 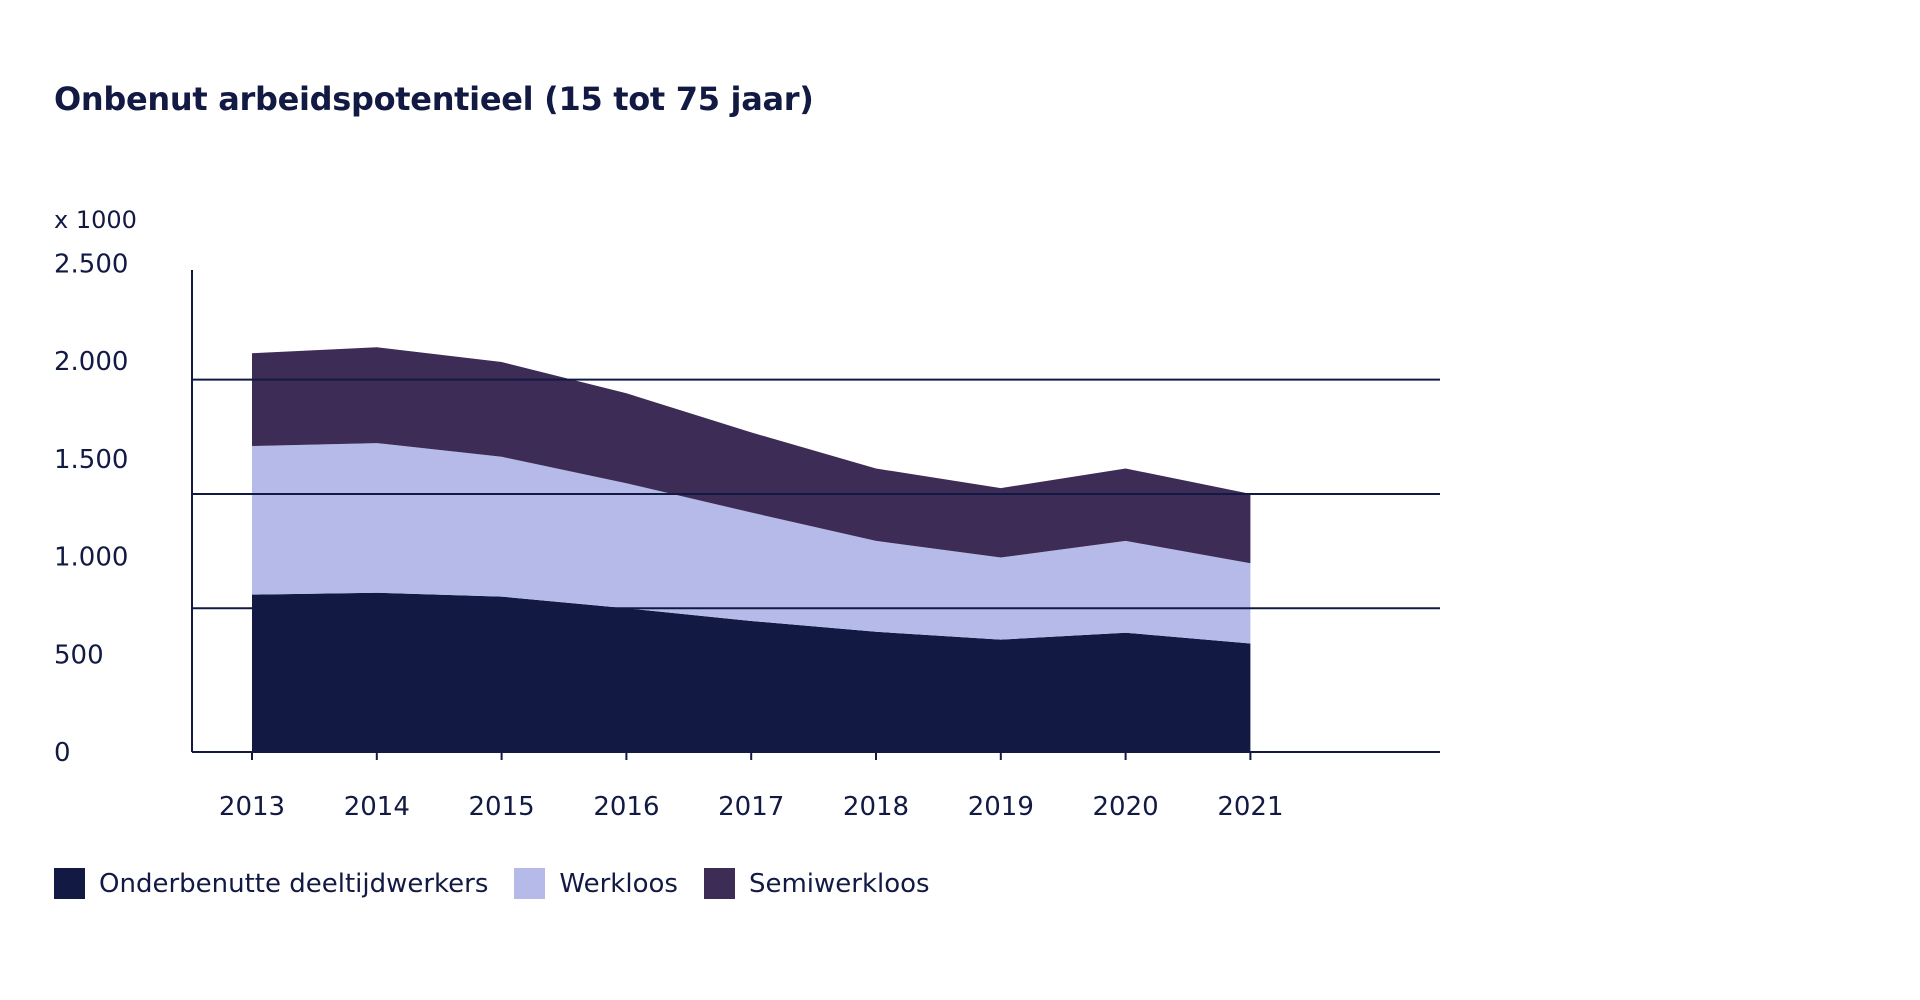 I want to click on legend-item-werkloos: Werkloos, so click(x=596, y=883).